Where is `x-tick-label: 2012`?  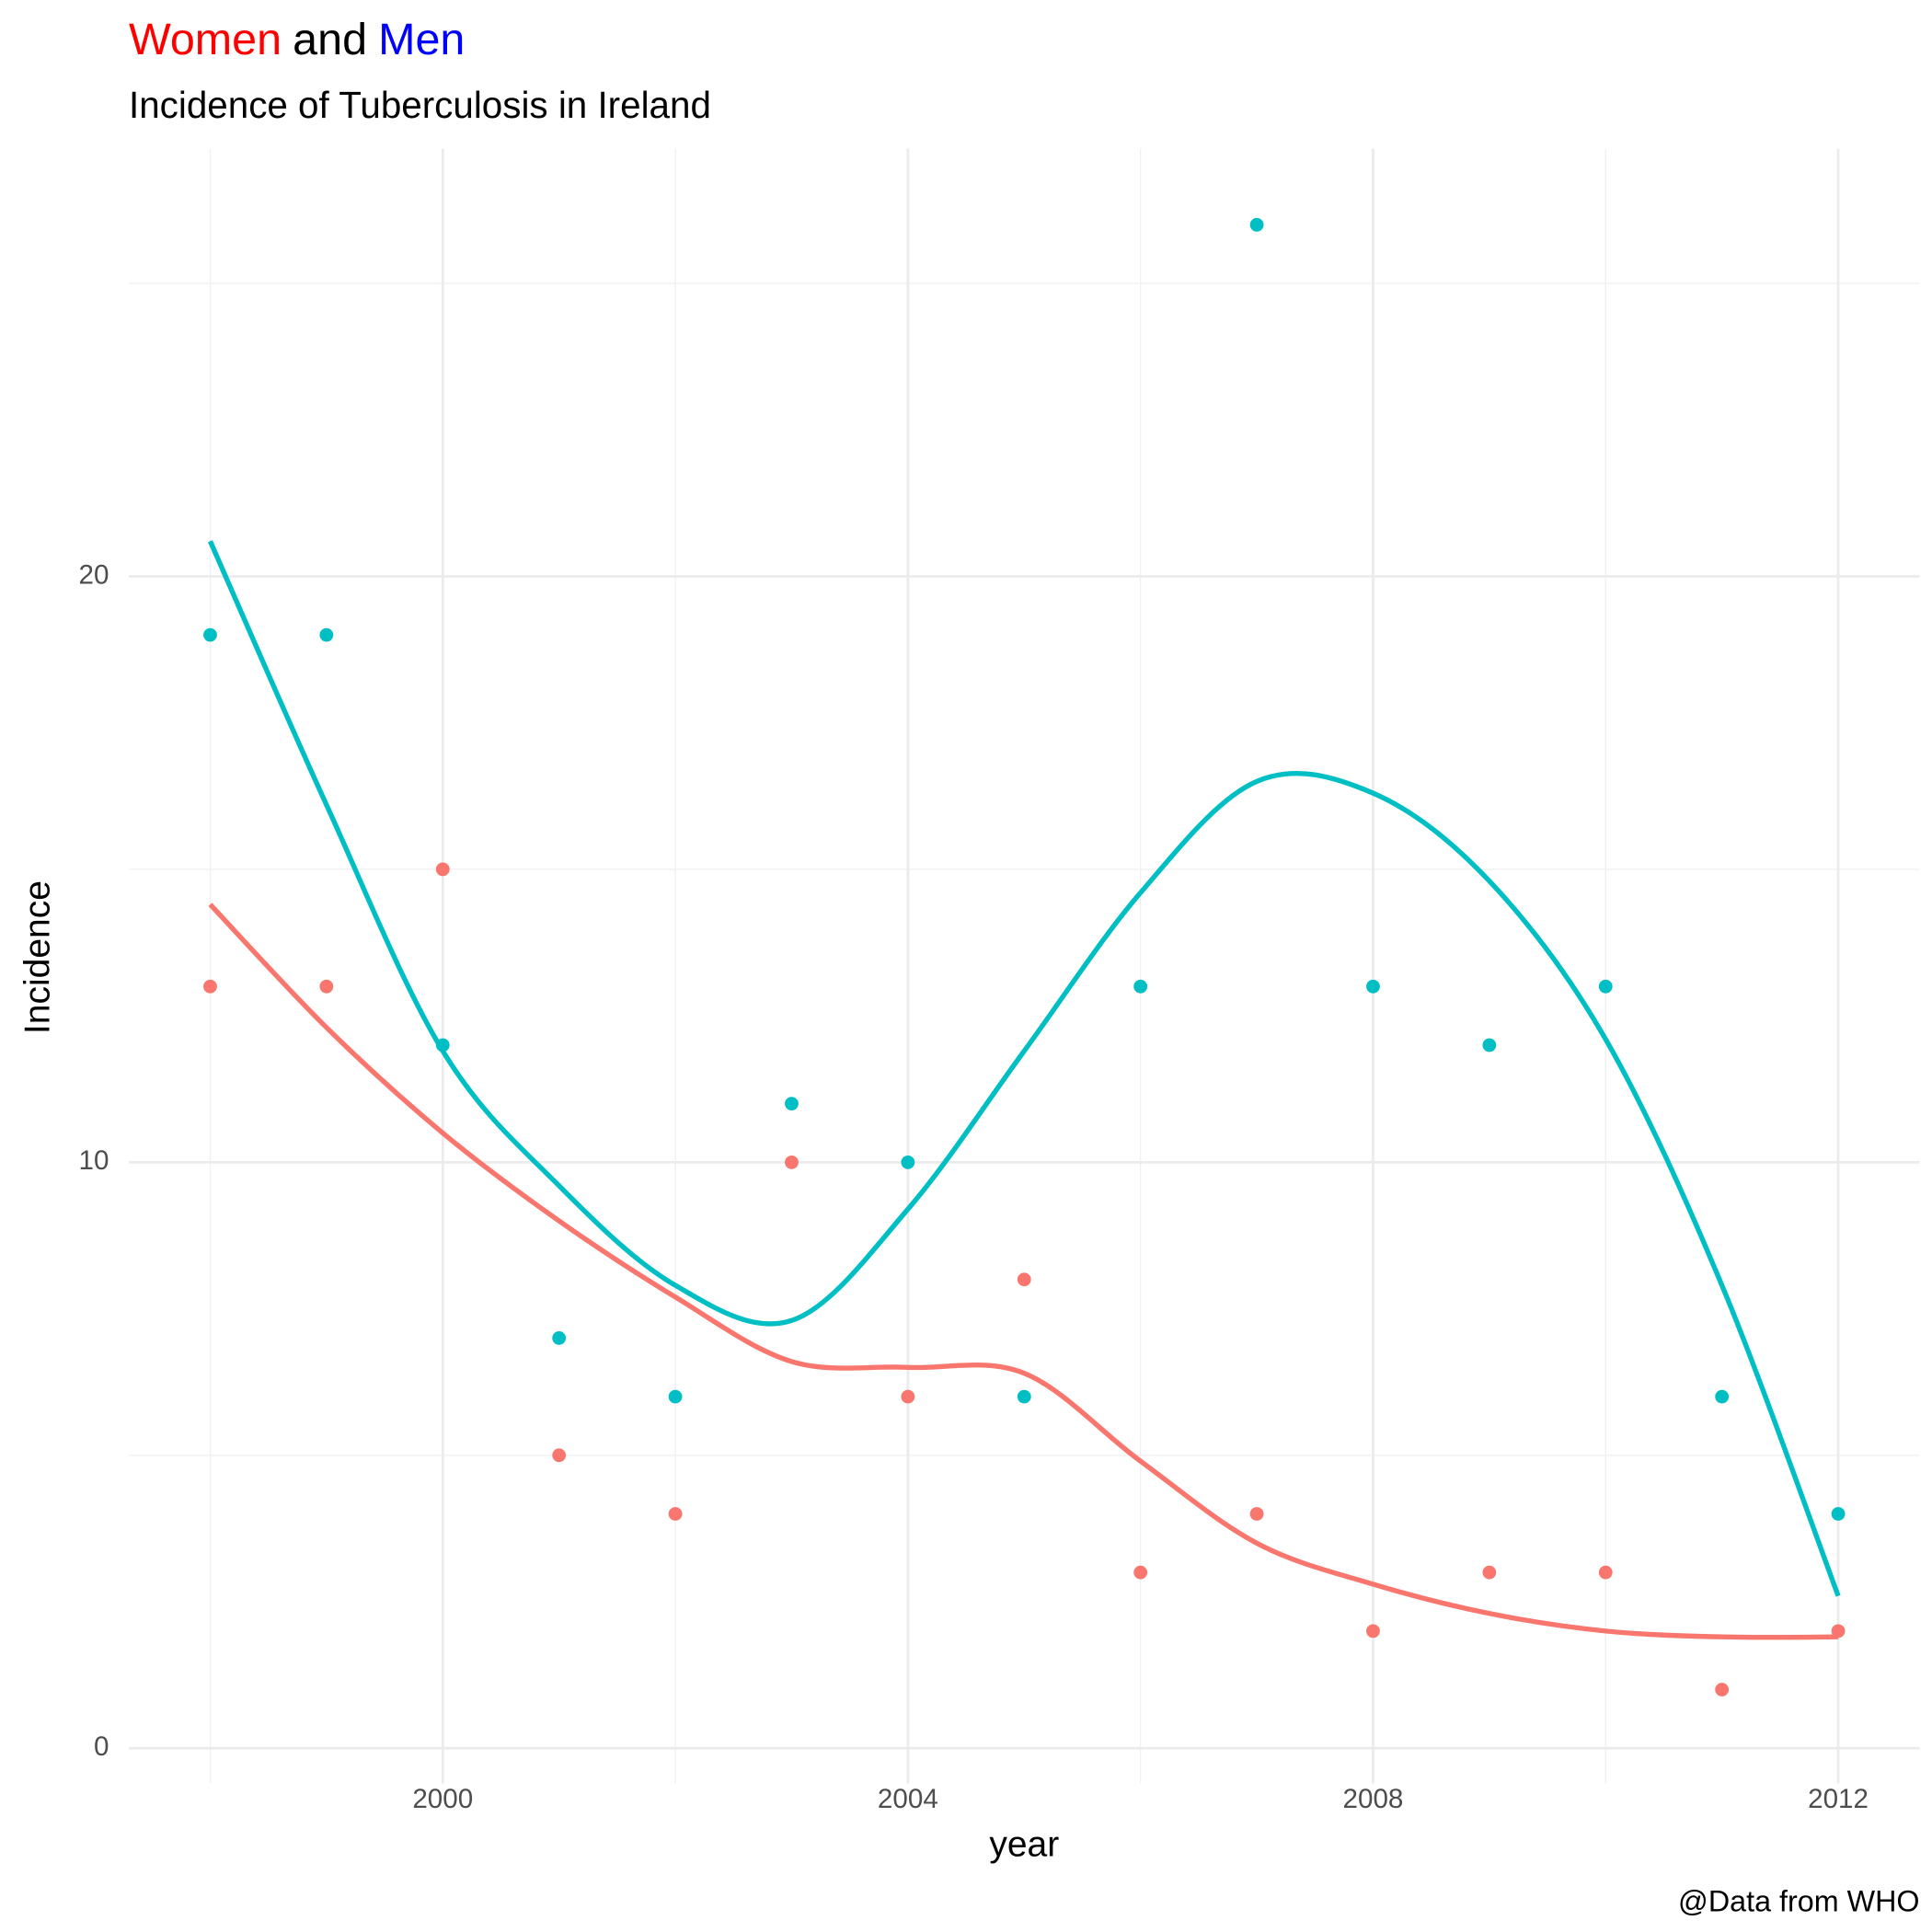 x-tick-label: 2012 is located at coordinates (1838, 1799).